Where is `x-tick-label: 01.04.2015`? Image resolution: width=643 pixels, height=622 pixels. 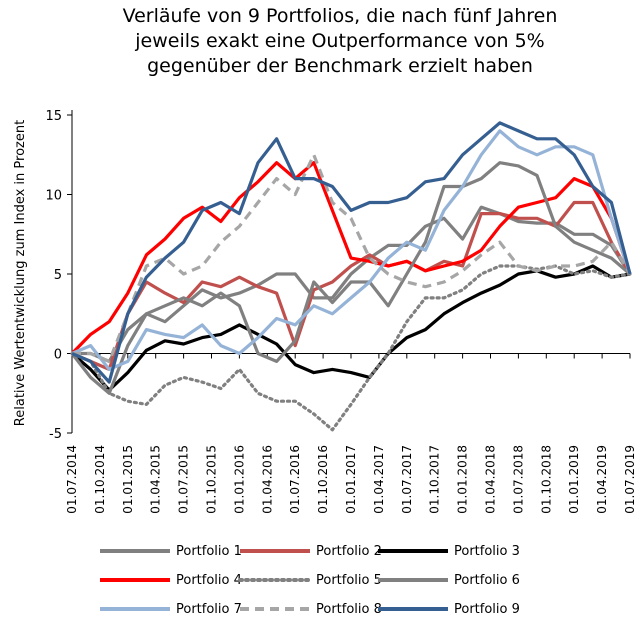 x-tick-label: 01.04.2015 is located at coordinates (156, 479).